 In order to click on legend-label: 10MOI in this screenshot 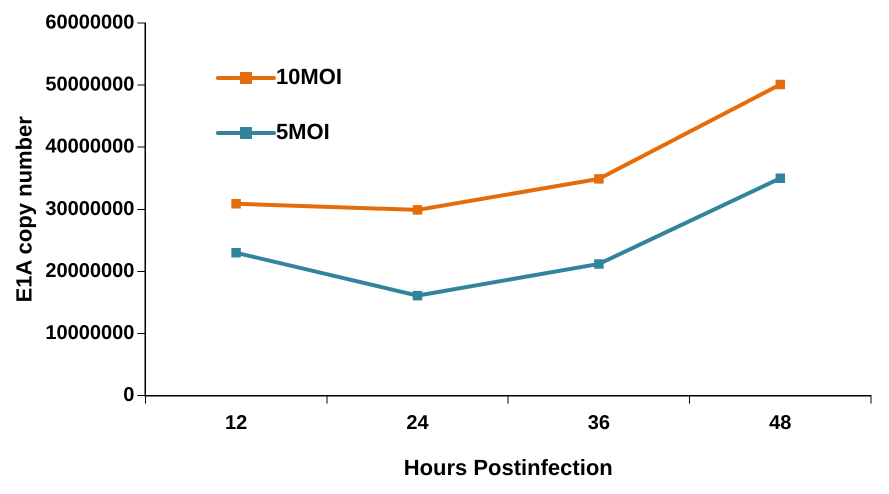, I will do `click(309, 77)`.